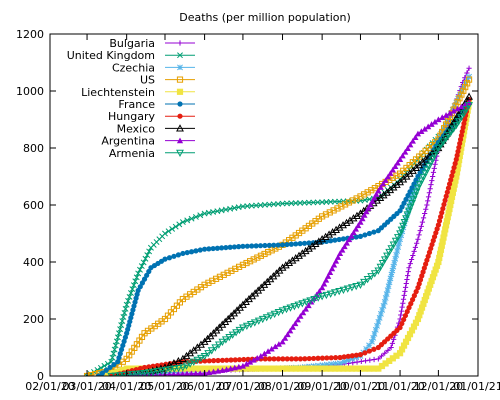  I want to click on x-tick-label: 04/01/20, so click(126, 386).